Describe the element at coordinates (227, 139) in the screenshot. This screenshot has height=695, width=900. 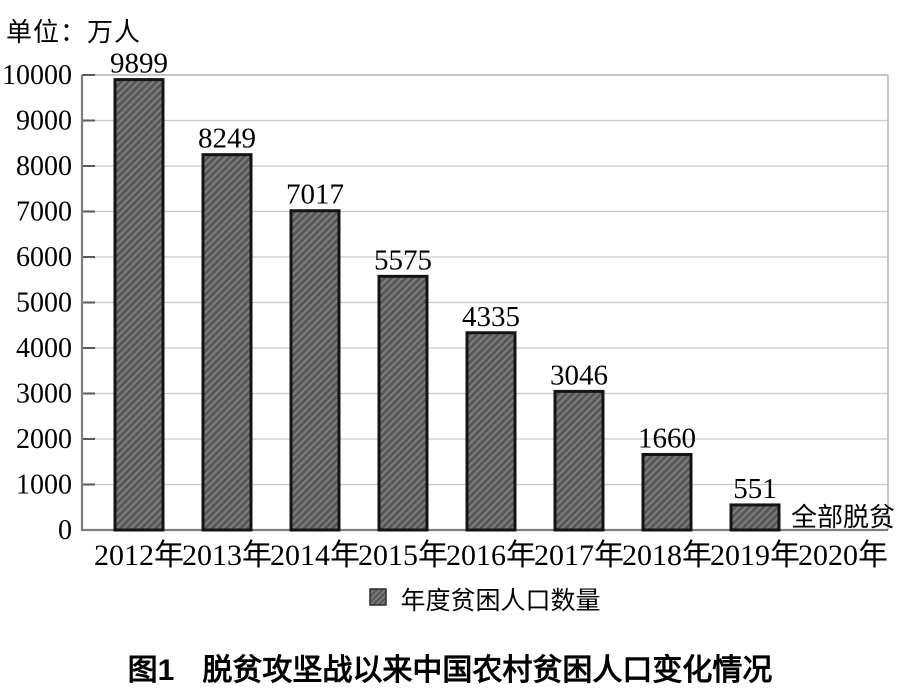
I see `bar-value-label: 8249` at that location.